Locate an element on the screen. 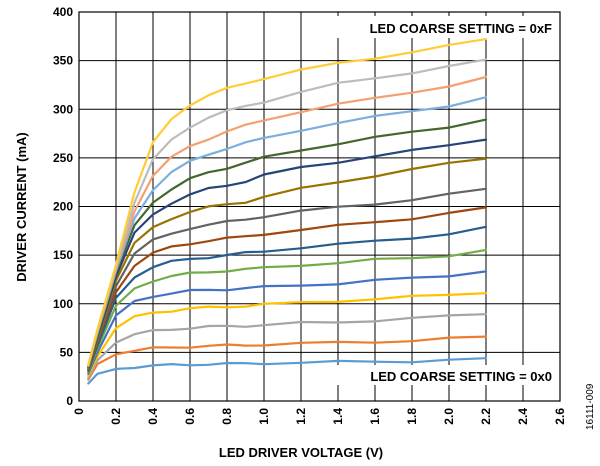 The image size is (600, 466). x-tick-label: 1.4 is located at coordinates (338, 416).